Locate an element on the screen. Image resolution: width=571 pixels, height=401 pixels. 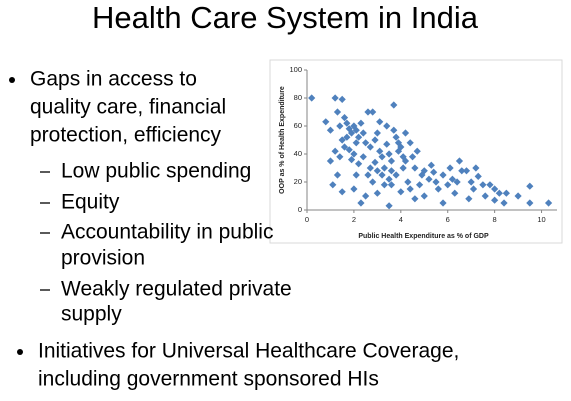
sub-bullet-text: Weakly regulated private is located at coordinates (176, 289).